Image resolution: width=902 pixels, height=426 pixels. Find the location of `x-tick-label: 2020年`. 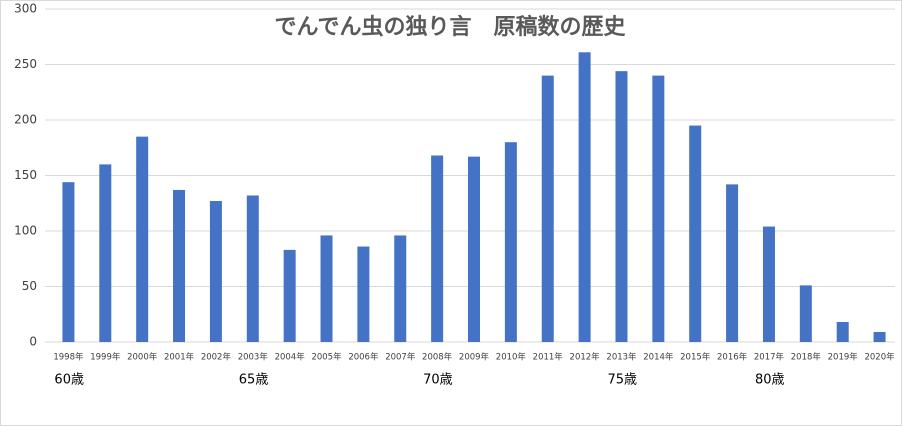

x-tick-label: 2020年 is located at coordinates (879, 357).